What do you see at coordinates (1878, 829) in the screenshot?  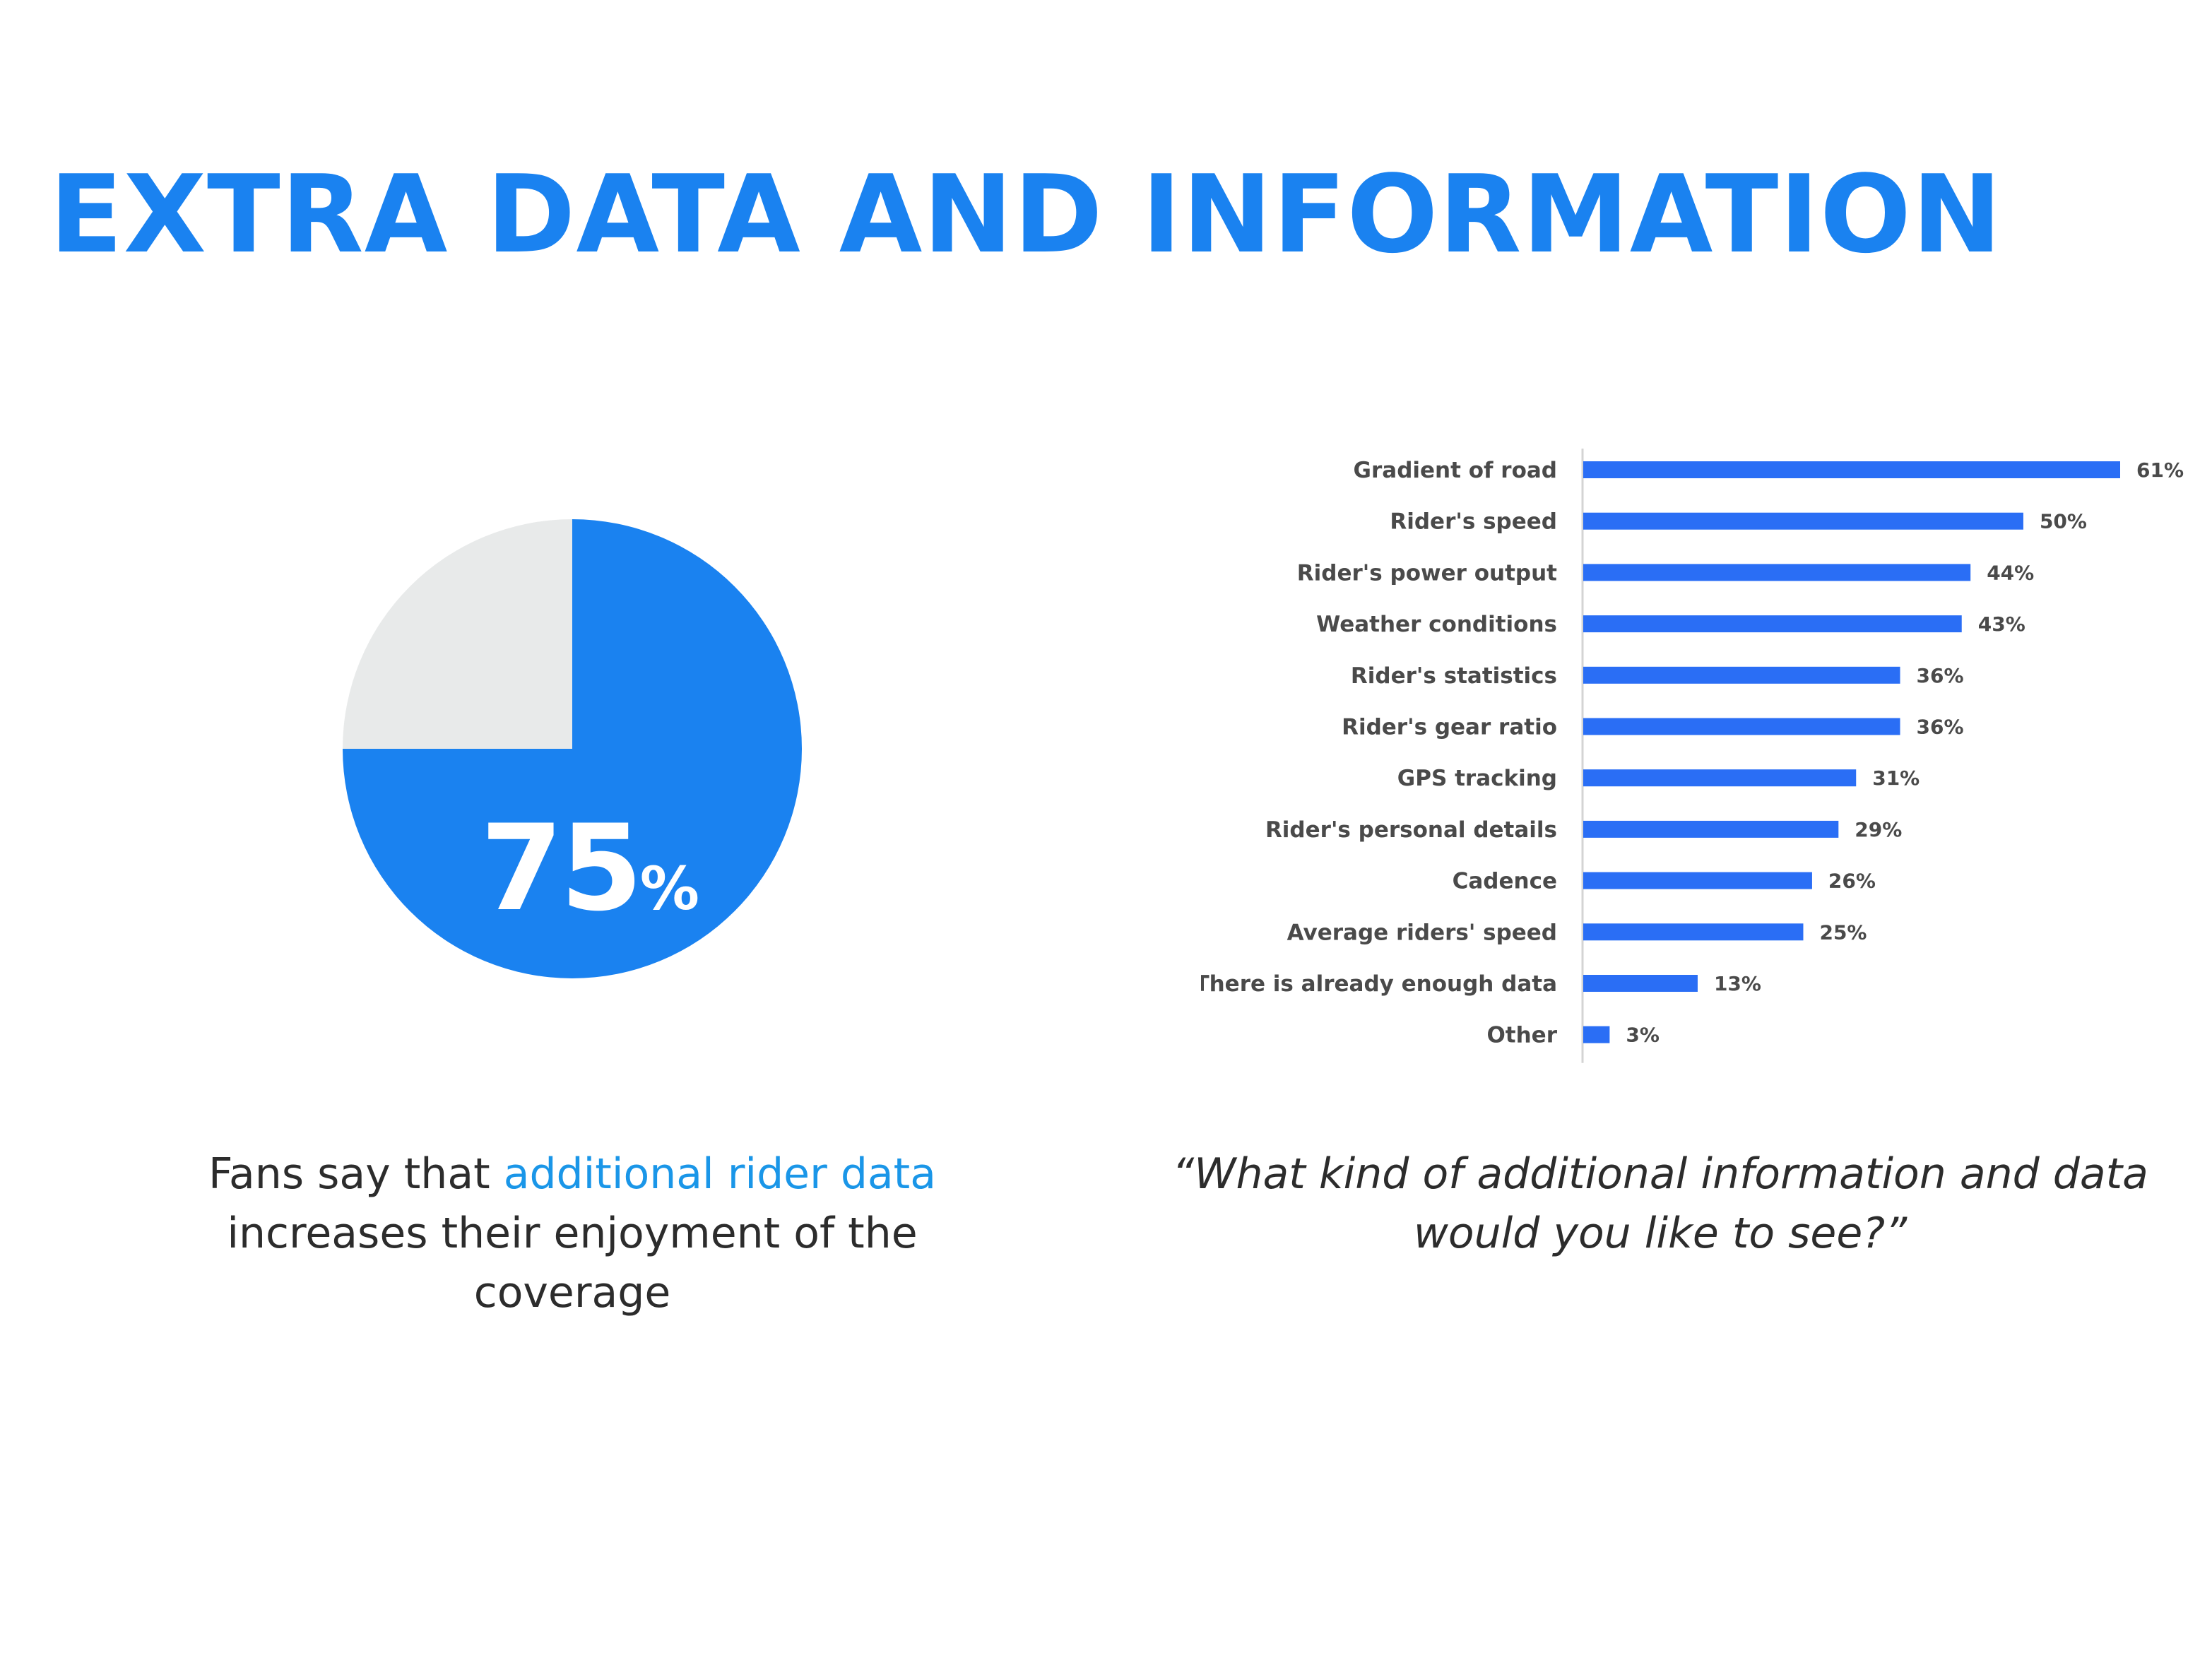 I see `bar-value-label: 29%` at bounding box center [1878, 829].